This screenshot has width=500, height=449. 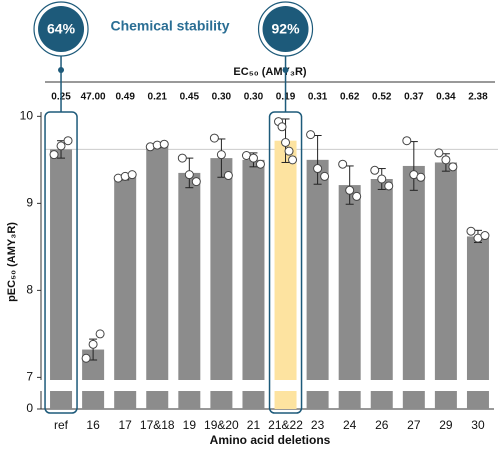 I want to click on y-tick-label: 8, so click(x=29, y=290).